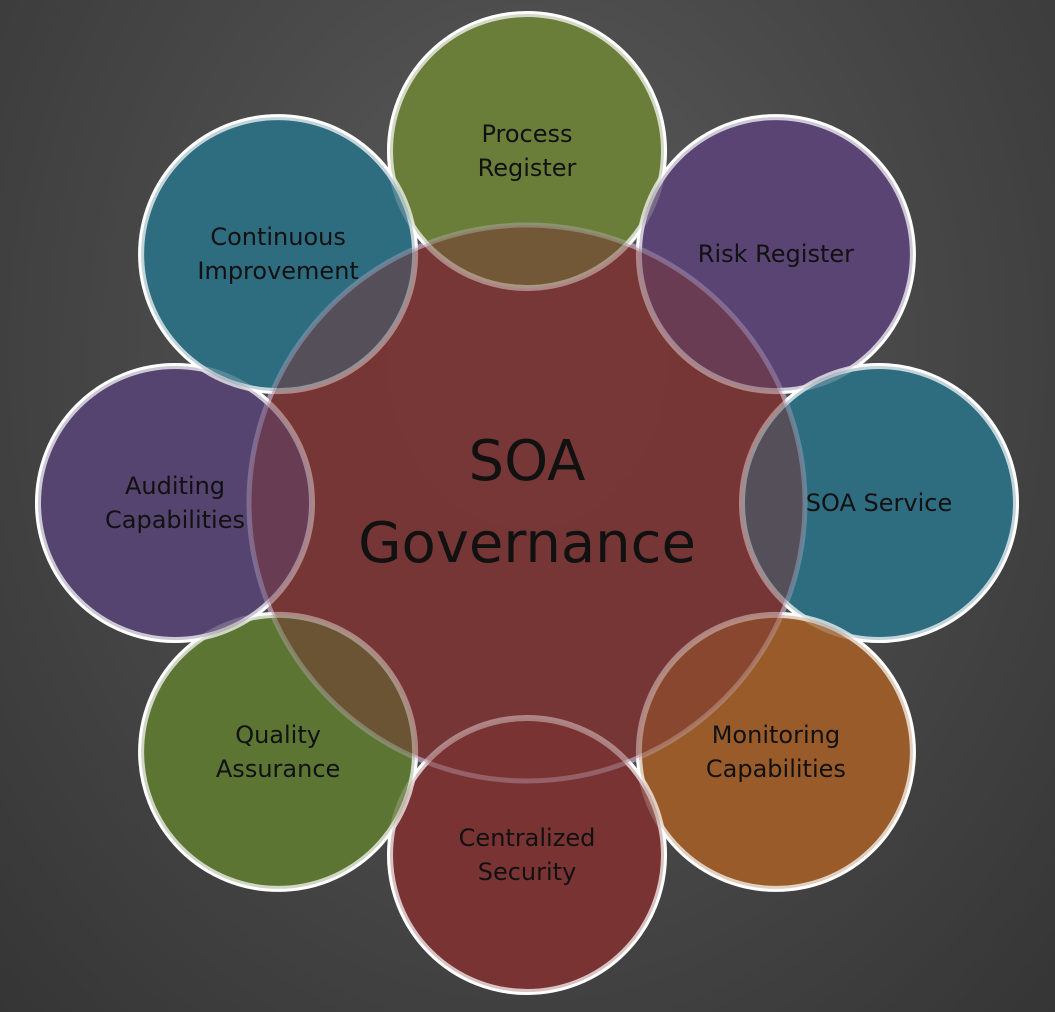 The image size is (1055, 1012). I want to click on node-label-risk-register: Risk Register, so click(776, 254).